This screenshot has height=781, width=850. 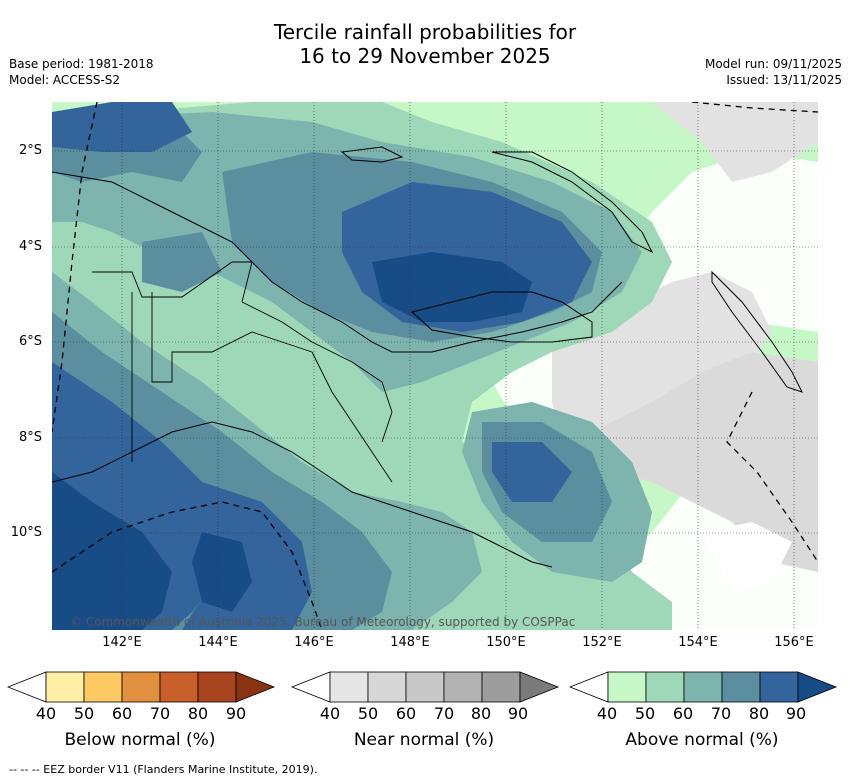 I want to click on colorbars, so click(x=422, y=687).